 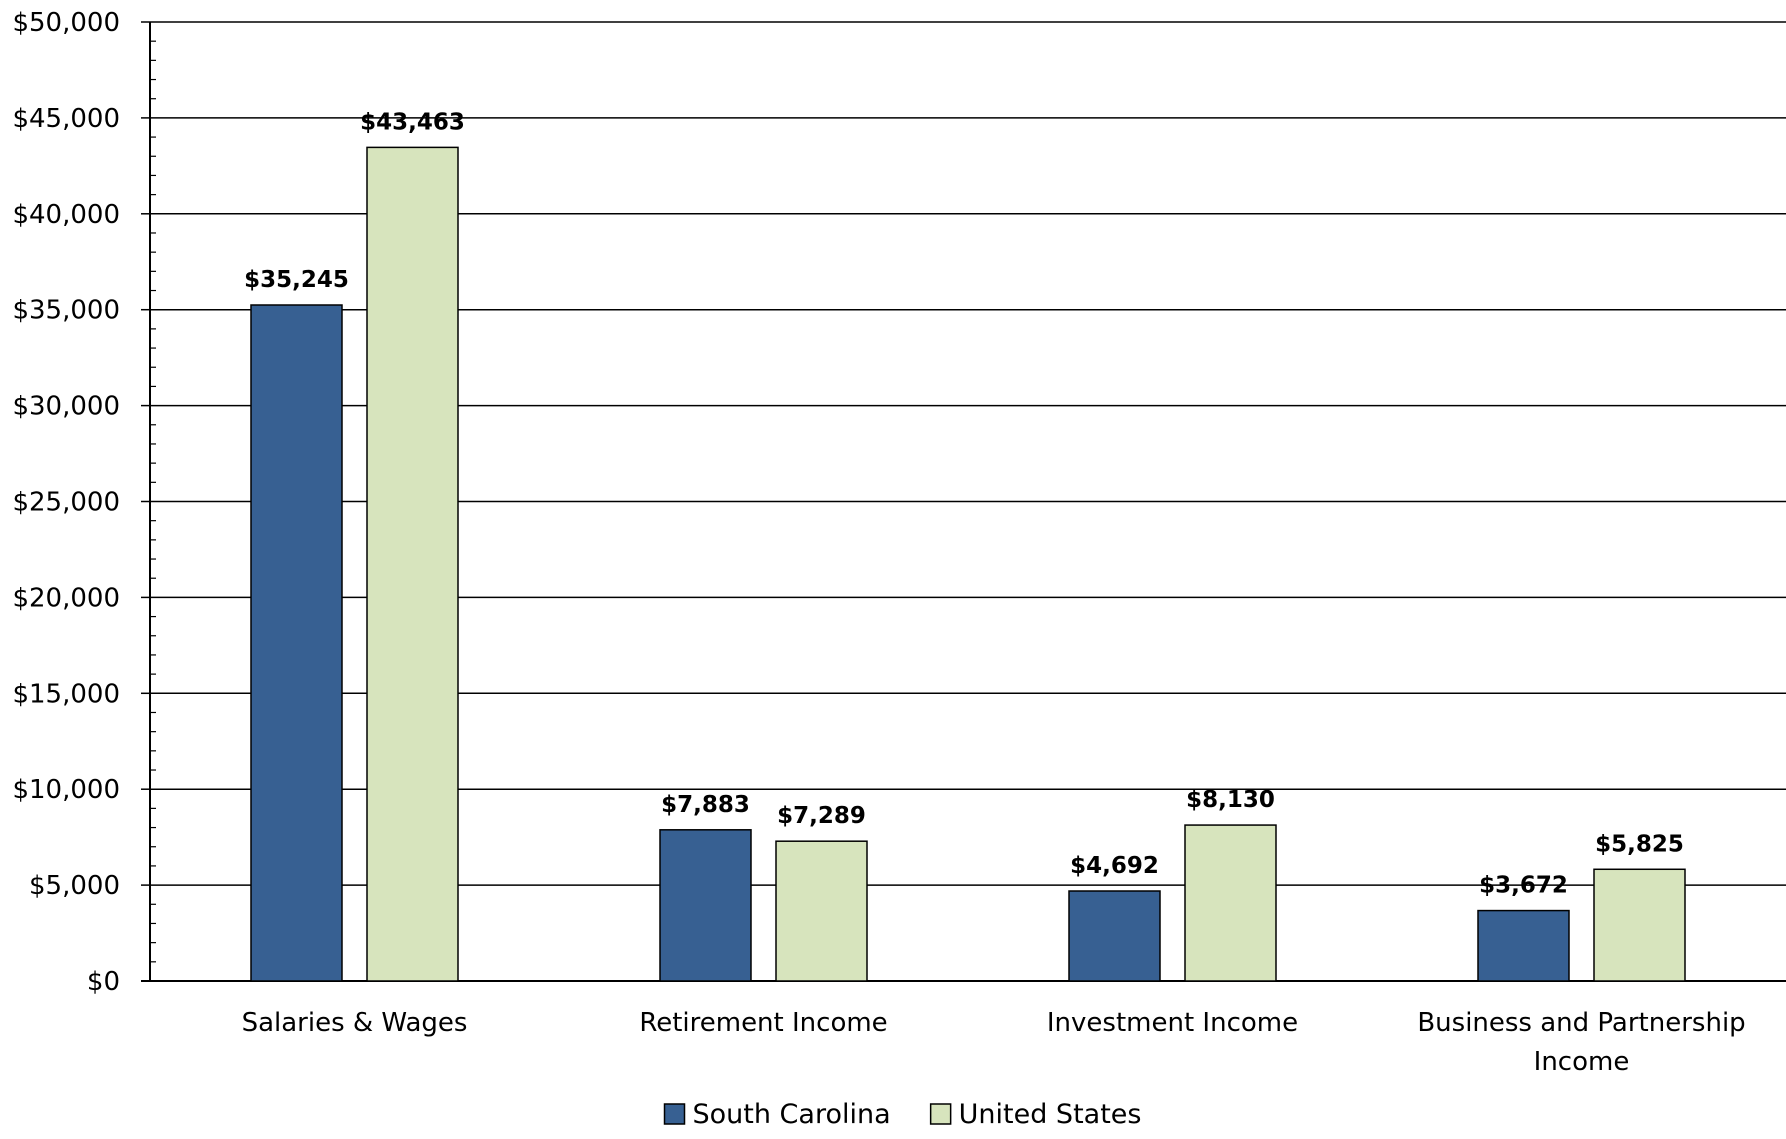 What do you see at coordinates (1230, 800) in the screenshot?
I see `data-label: $8,130` at bounding box center [1230, 800].